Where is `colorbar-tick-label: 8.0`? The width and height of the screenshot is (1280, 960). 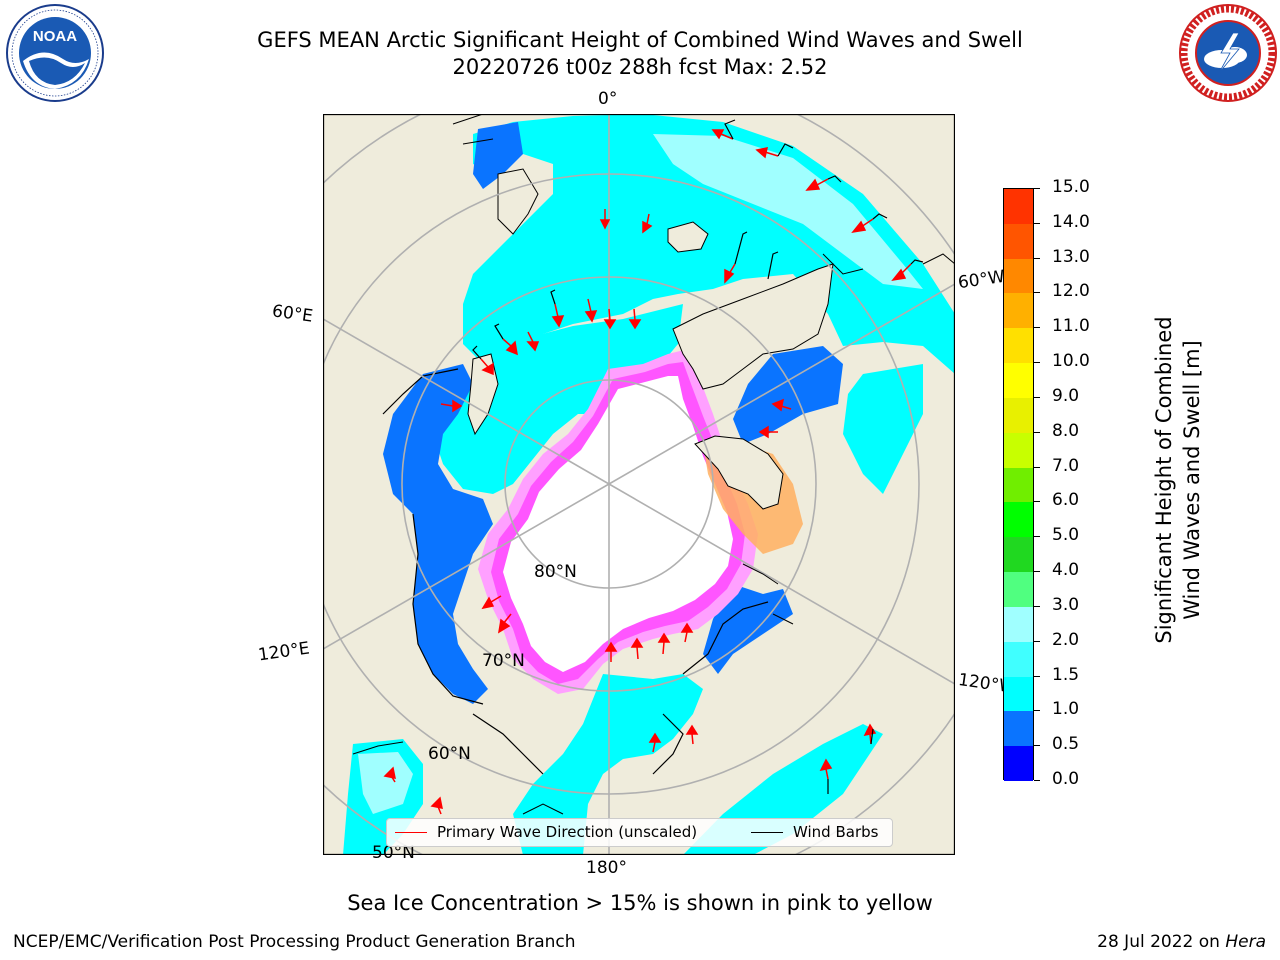 colorbar-tick-label: 8.0 is located at coordinates (1066, 430).